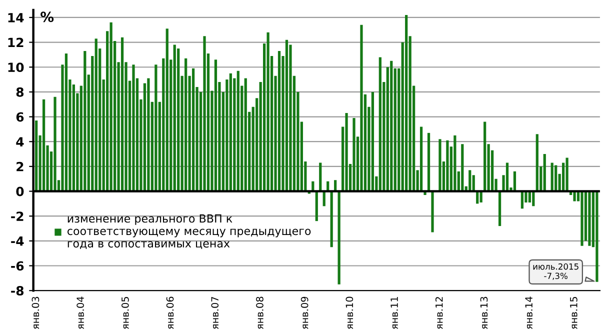  What do you see at coordinates (80, 312) in the screenshot?
I see `x-tick-label: янв.04` at bounding box center [80, 312].